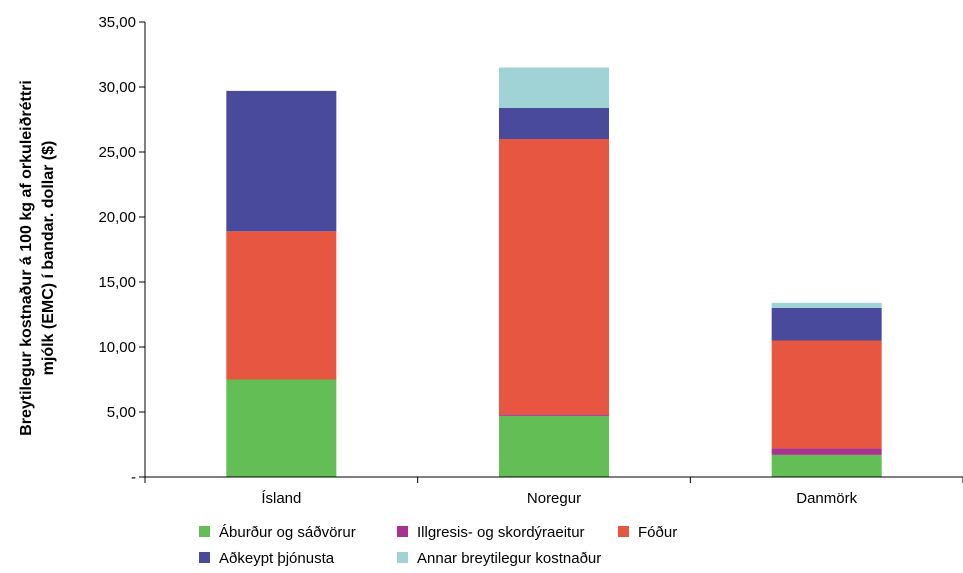 The height and width of the screenshot is (573, 963). I want to click on legend-item: Annar breytilegur kostnaður, so click(499, 558).